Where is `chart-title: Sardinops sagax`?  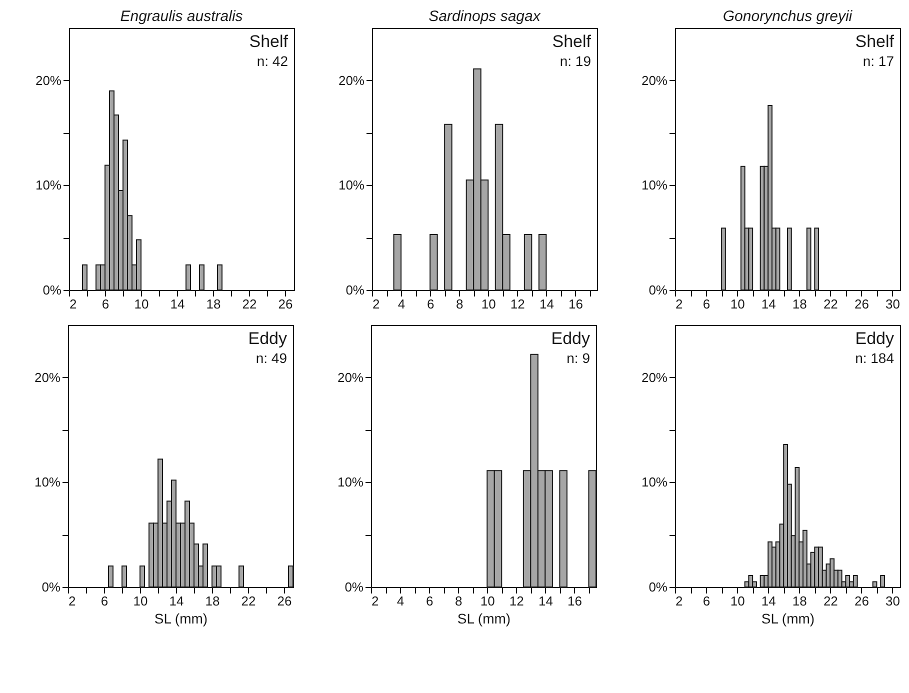 chart-title: Sardinops sagax is located at coordinates (484, 16).